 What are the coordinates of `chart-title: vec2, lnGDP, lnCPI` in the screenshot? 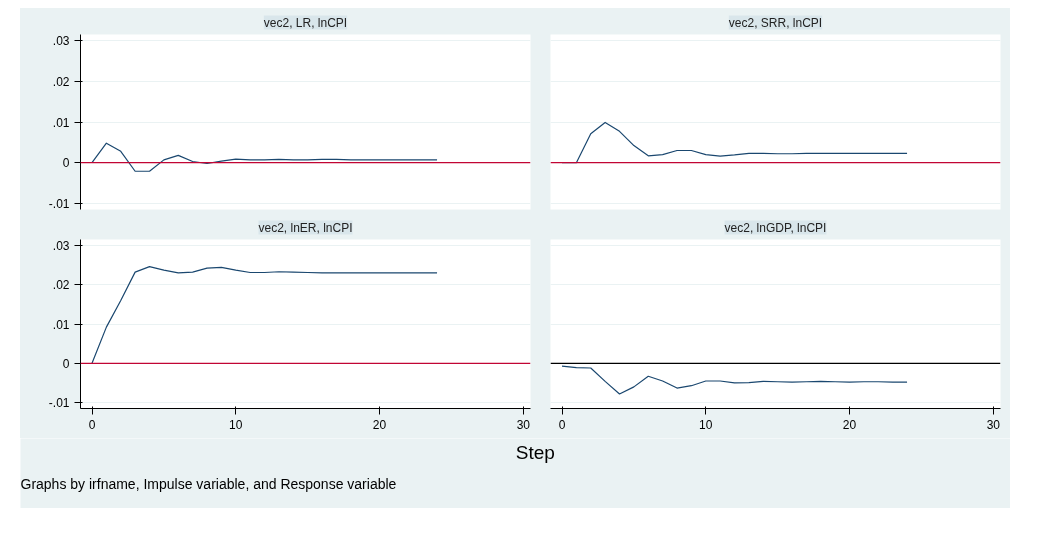 It's located at (775, 227).